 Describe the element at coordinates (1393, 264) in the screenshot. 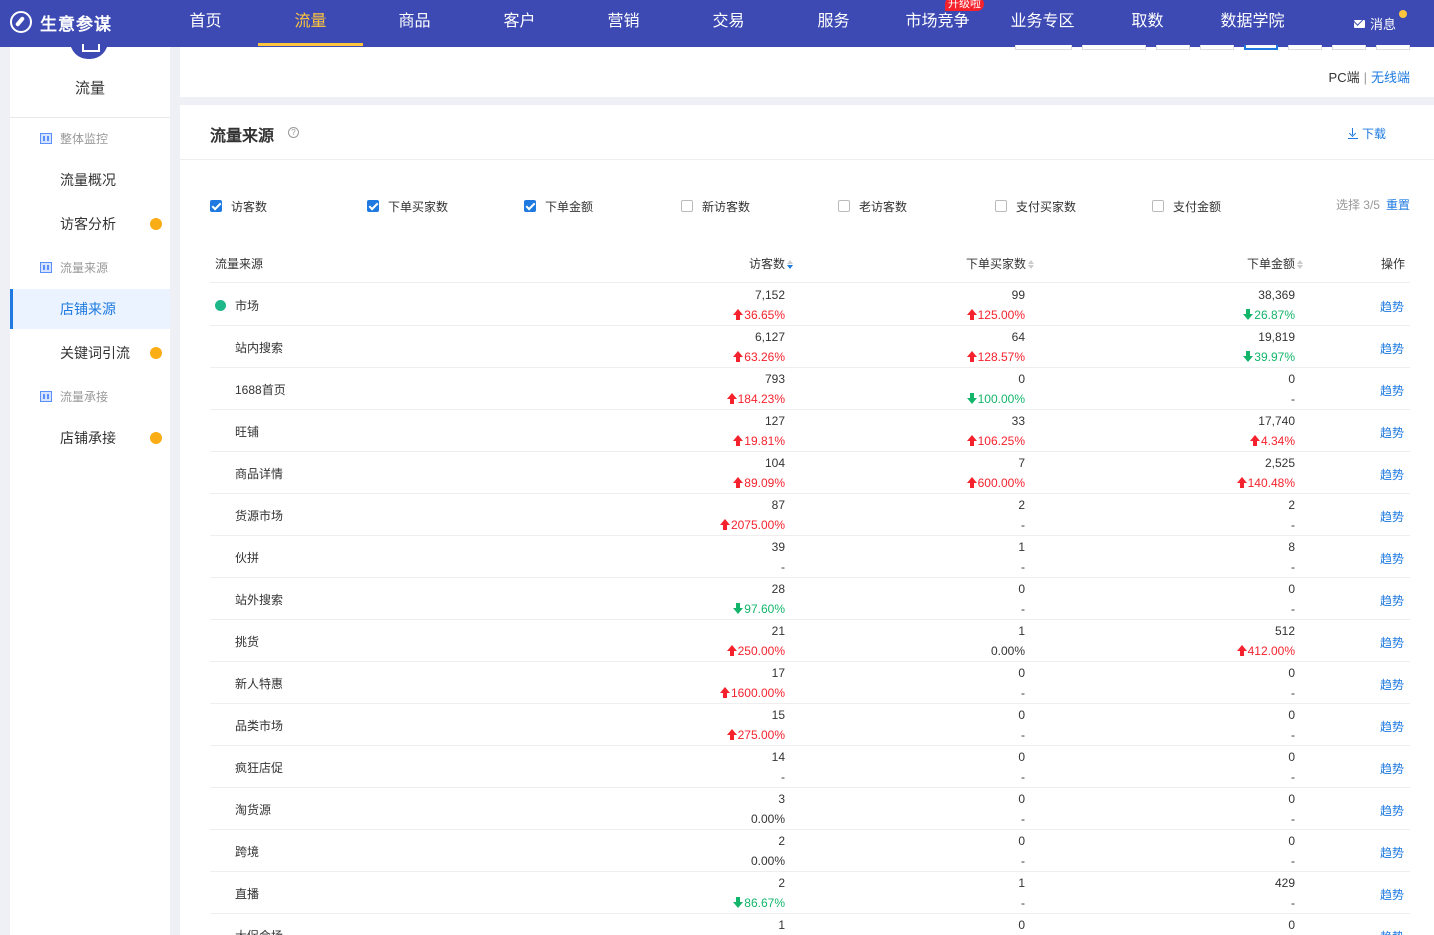

I see `header-action: 操作` at that location.